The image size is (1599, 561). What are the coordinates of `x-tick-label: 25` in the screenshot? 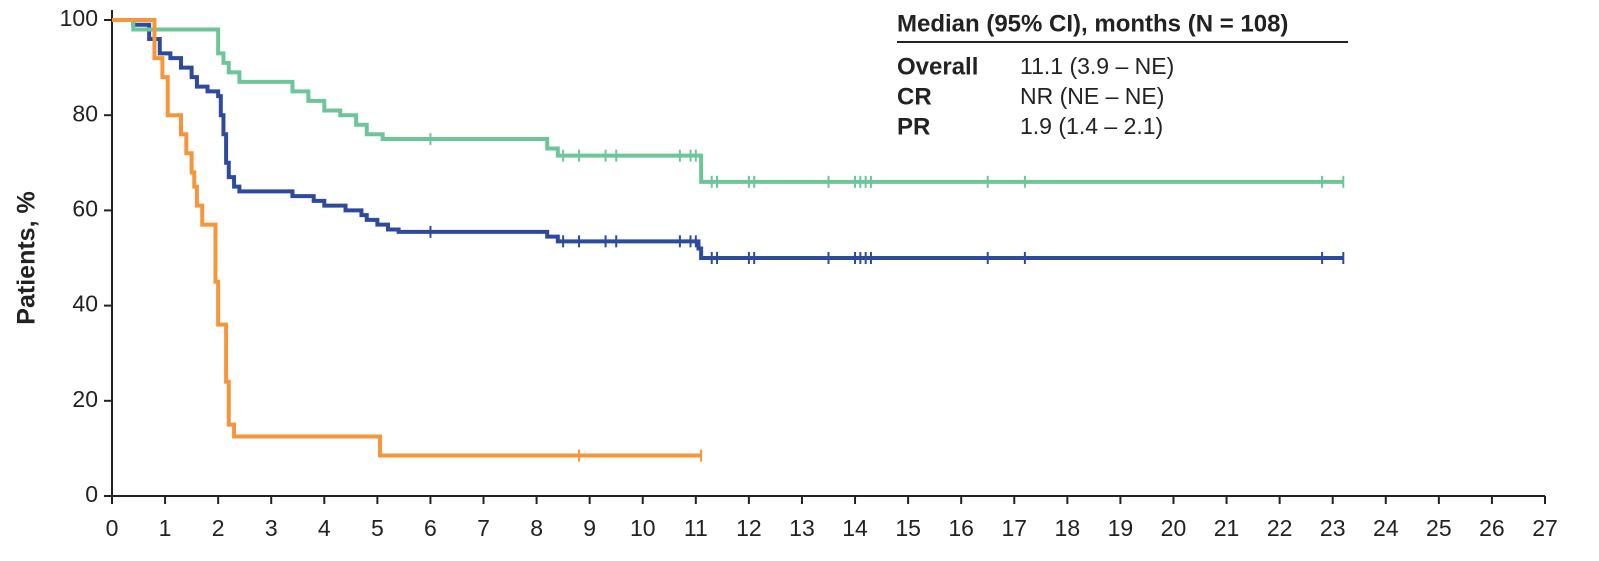 It's located at (1439, 528).